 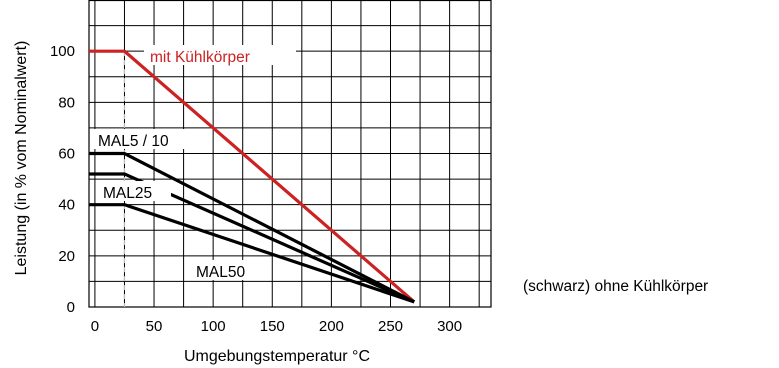 I want to click on y-tick-label: 100, so click(x=62, y=51).